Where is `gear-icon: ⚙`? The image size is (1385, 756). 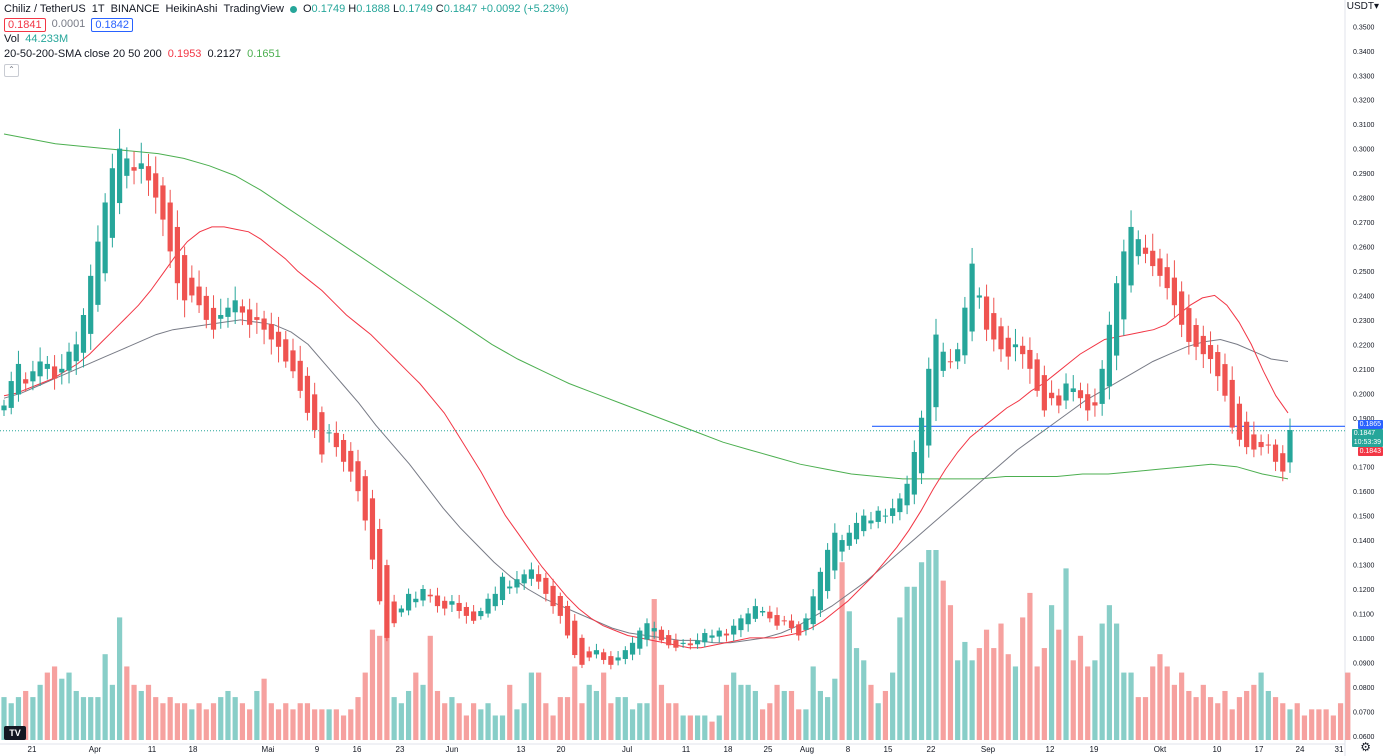 gear-icon: ⚙ is located at coordinates (1365, 747).